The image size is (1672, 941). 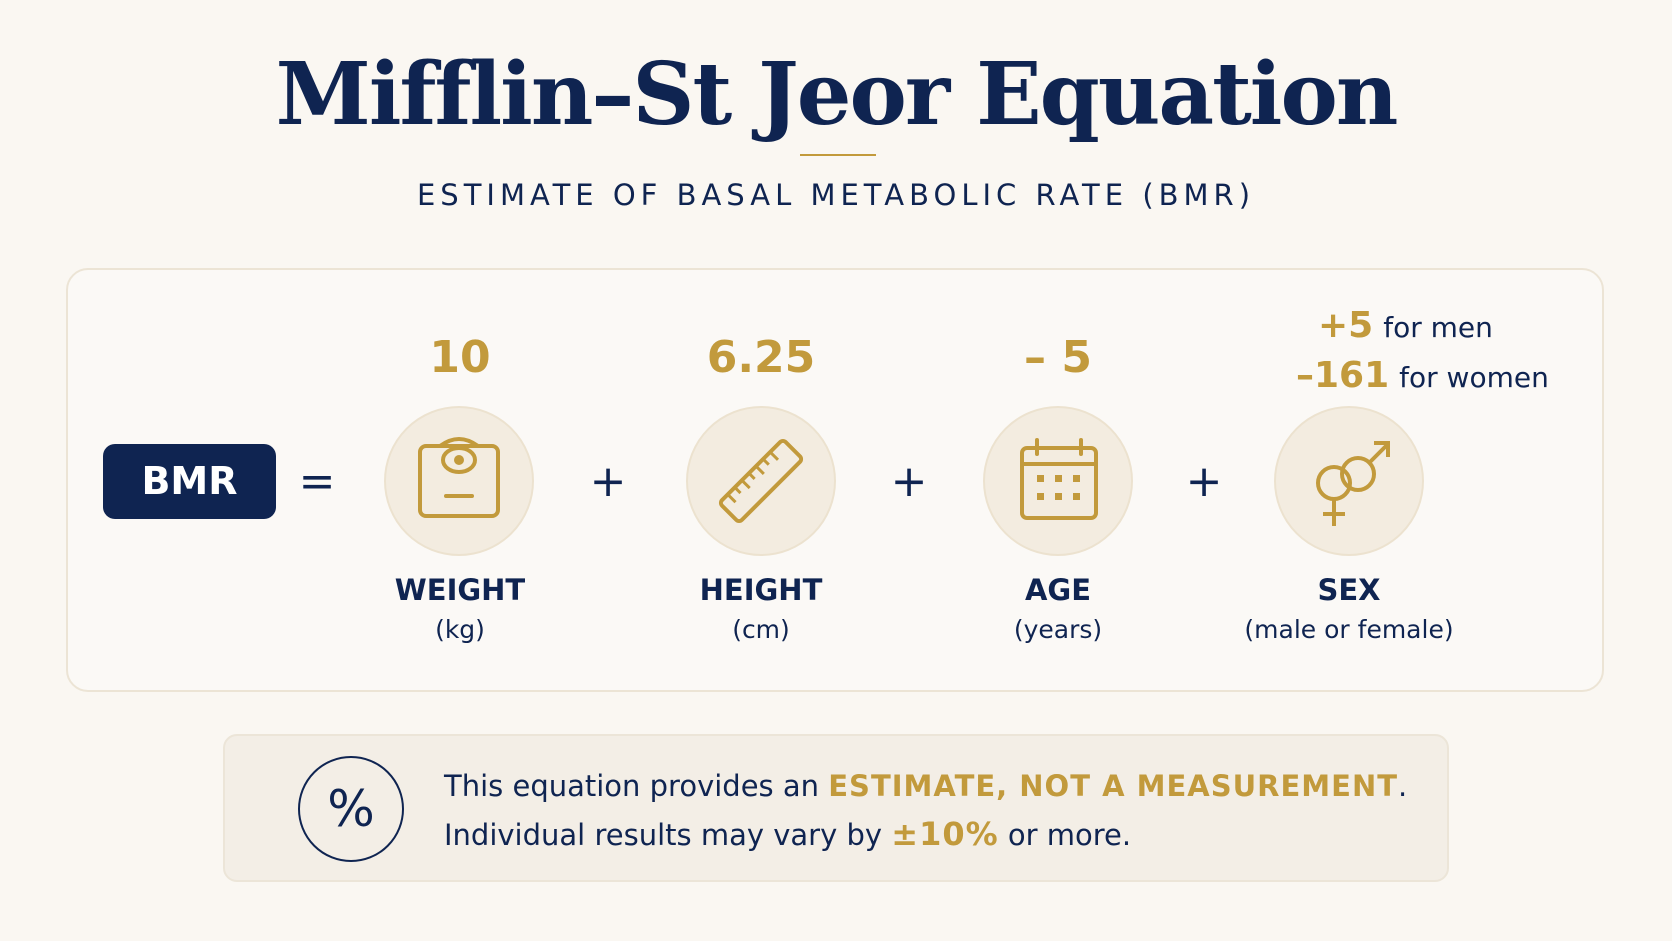 I want to click on height-label: HEIGHT, so click(x=761, y=590).